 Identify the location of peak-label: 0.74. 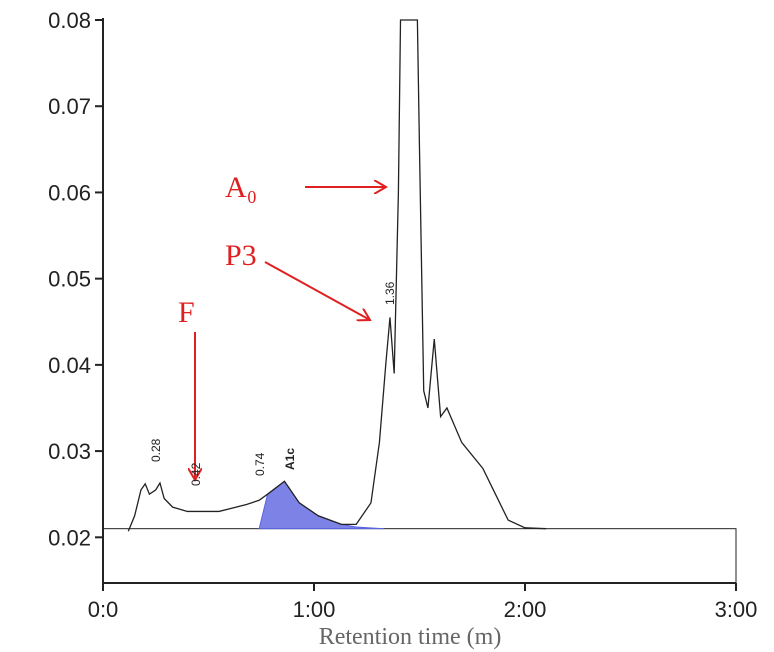
(260, 464).